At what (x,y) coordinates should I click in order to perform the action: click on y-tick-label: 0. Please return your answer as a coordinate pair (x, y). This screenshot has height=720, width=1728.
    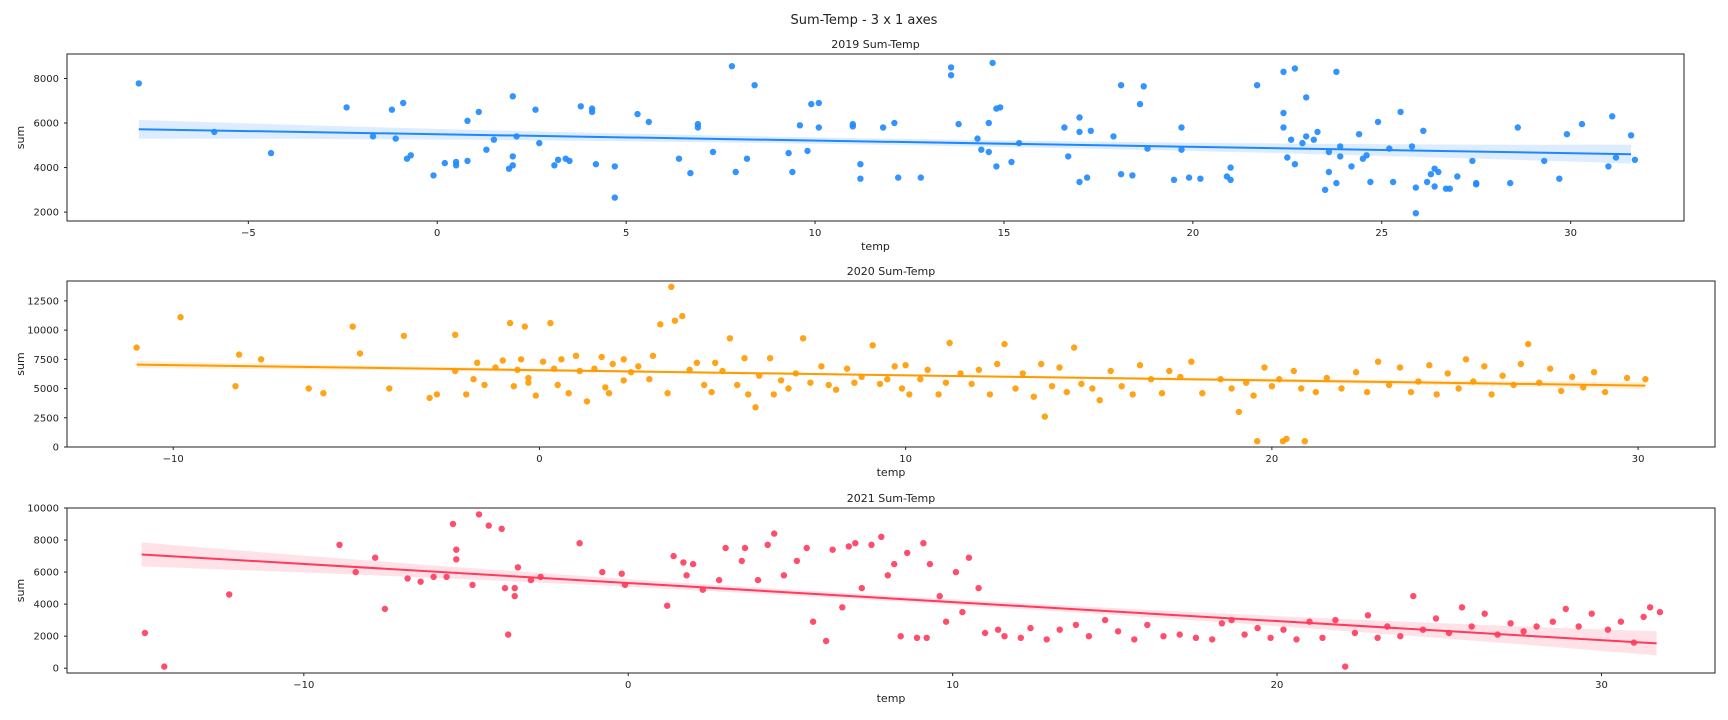
    Looking at the image, I should click on (56, 669).